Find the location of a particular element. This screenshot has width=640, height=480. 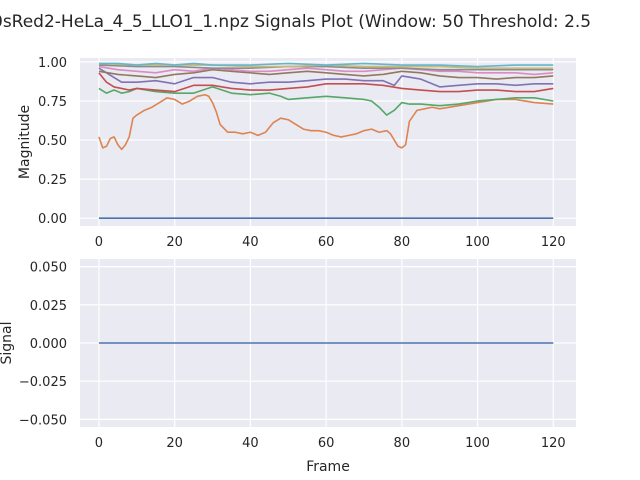

magnitude-series-s7 is located at coordinates (326, 67).